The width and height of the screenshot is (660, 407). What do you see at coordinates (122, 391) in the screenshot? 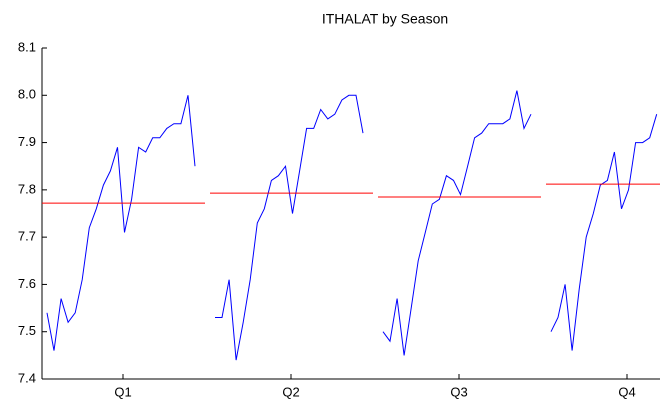
I see `x-tick-label: Q1` at bounding box center [122, 391].